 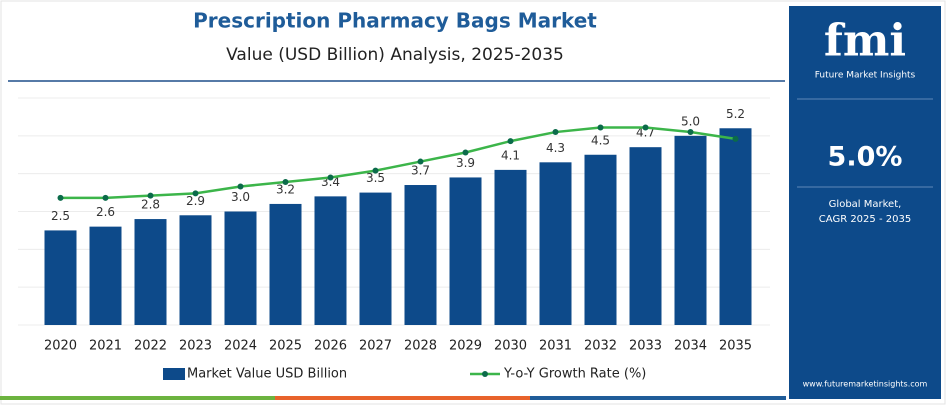 What do you see at coordinates (330, 346) in the screenshot?
I see `x-tick-label: 2026` at bounding box center [330, 346].